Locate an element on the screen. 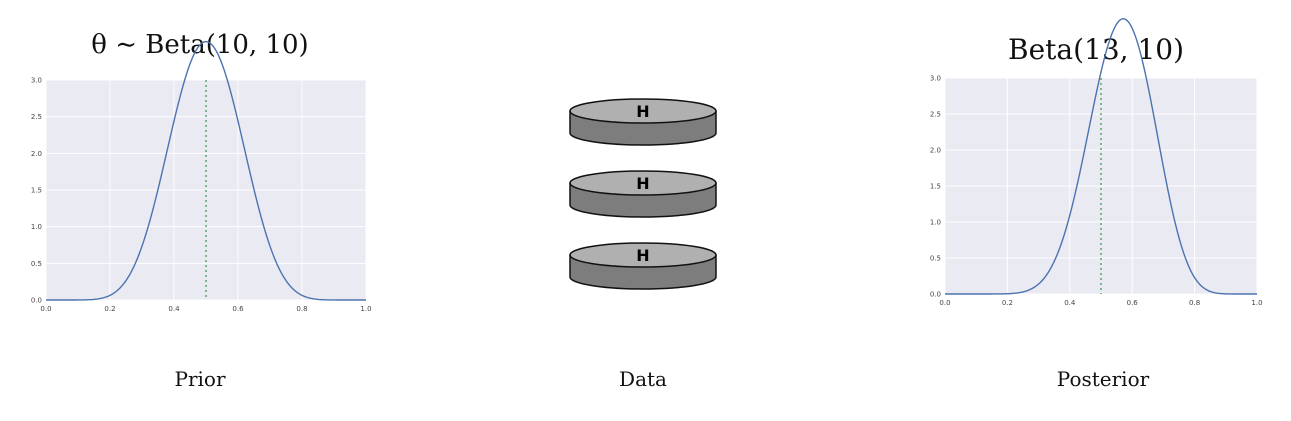 The width and height of the screenshot is (1291, 421). prior-ytick-label: 0.5 is located at coordinates (36, 264).